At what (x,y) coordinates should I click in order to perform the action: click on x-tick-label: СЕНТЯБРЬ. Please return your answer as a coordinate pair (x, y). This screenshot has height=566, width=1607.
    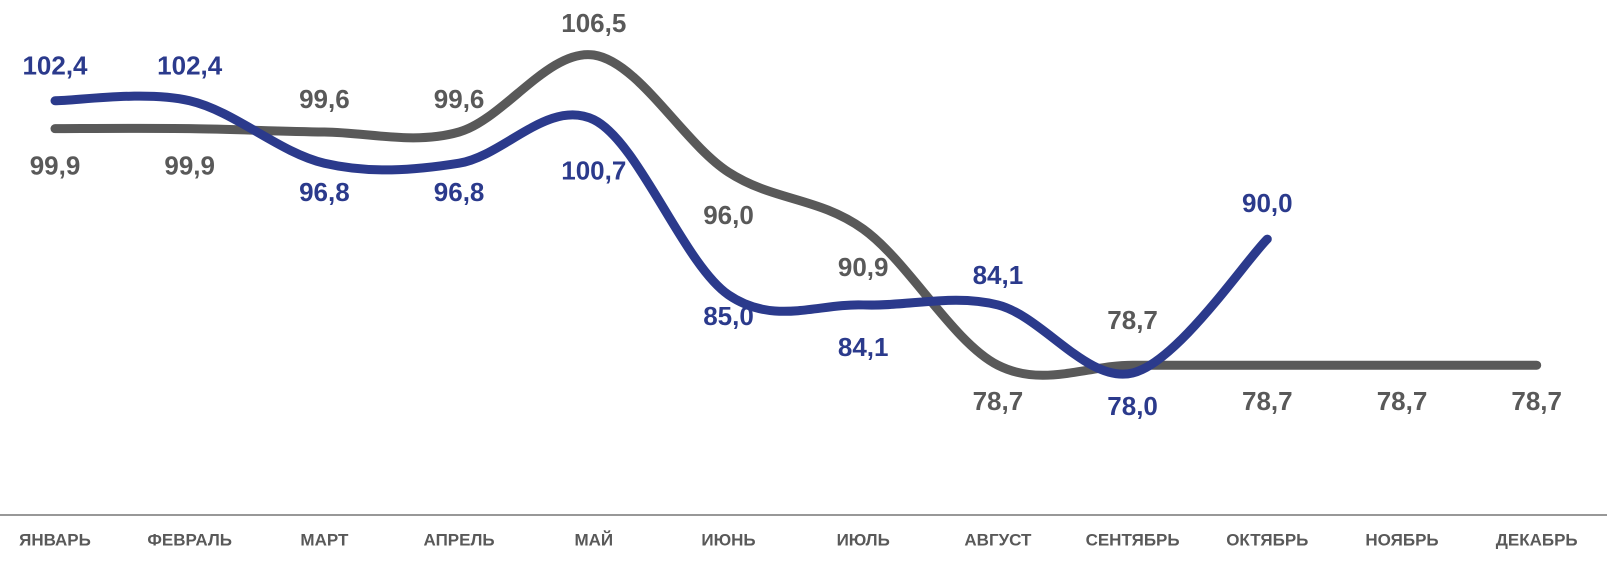
    Looking at the image, I should click on (1133, 539).